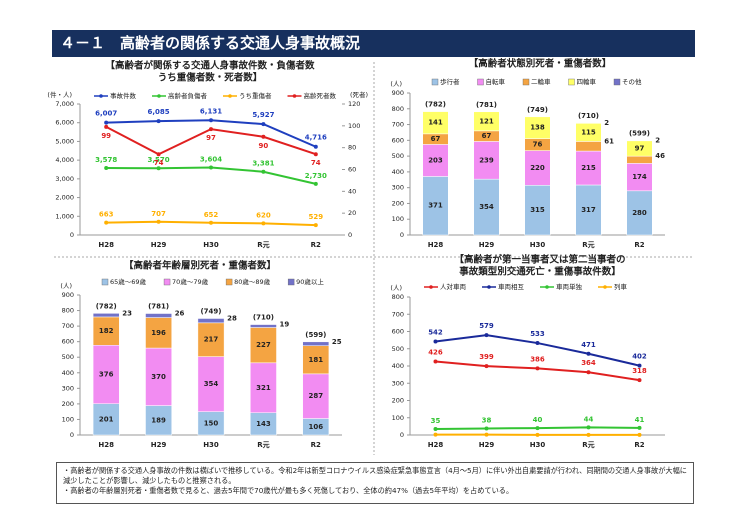 Image resolution: width=750 pixels, height=530 pixels. Describe the element at coordinates (537, 168) in the screenshot. I see `value-label: 220` at that location.